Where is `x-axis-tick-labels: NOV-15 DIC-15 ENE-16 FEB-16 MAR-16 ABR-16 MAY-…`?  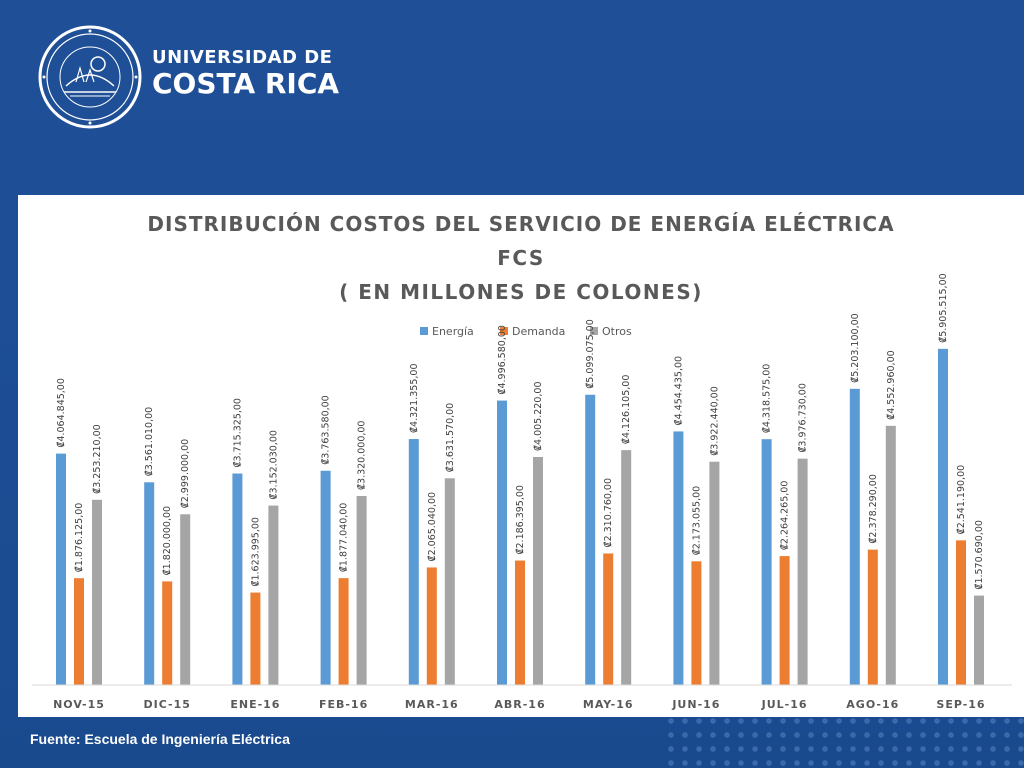
x-axis-tick-labels: NOV-15 DIC-15 ENE-16 FEB-16 MAR-16 ABR-16 MAY-… is located at coordinates (519, 704).